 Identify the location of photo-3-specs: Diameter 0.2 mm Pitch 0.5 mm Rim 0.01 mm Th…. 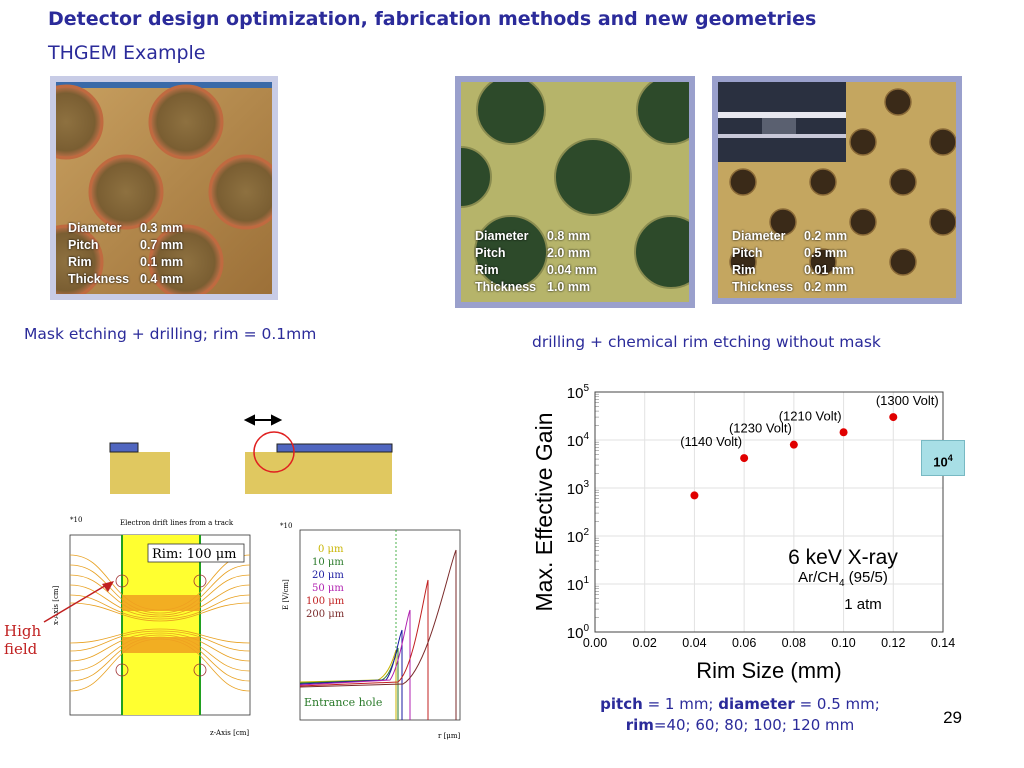
(793, 261).